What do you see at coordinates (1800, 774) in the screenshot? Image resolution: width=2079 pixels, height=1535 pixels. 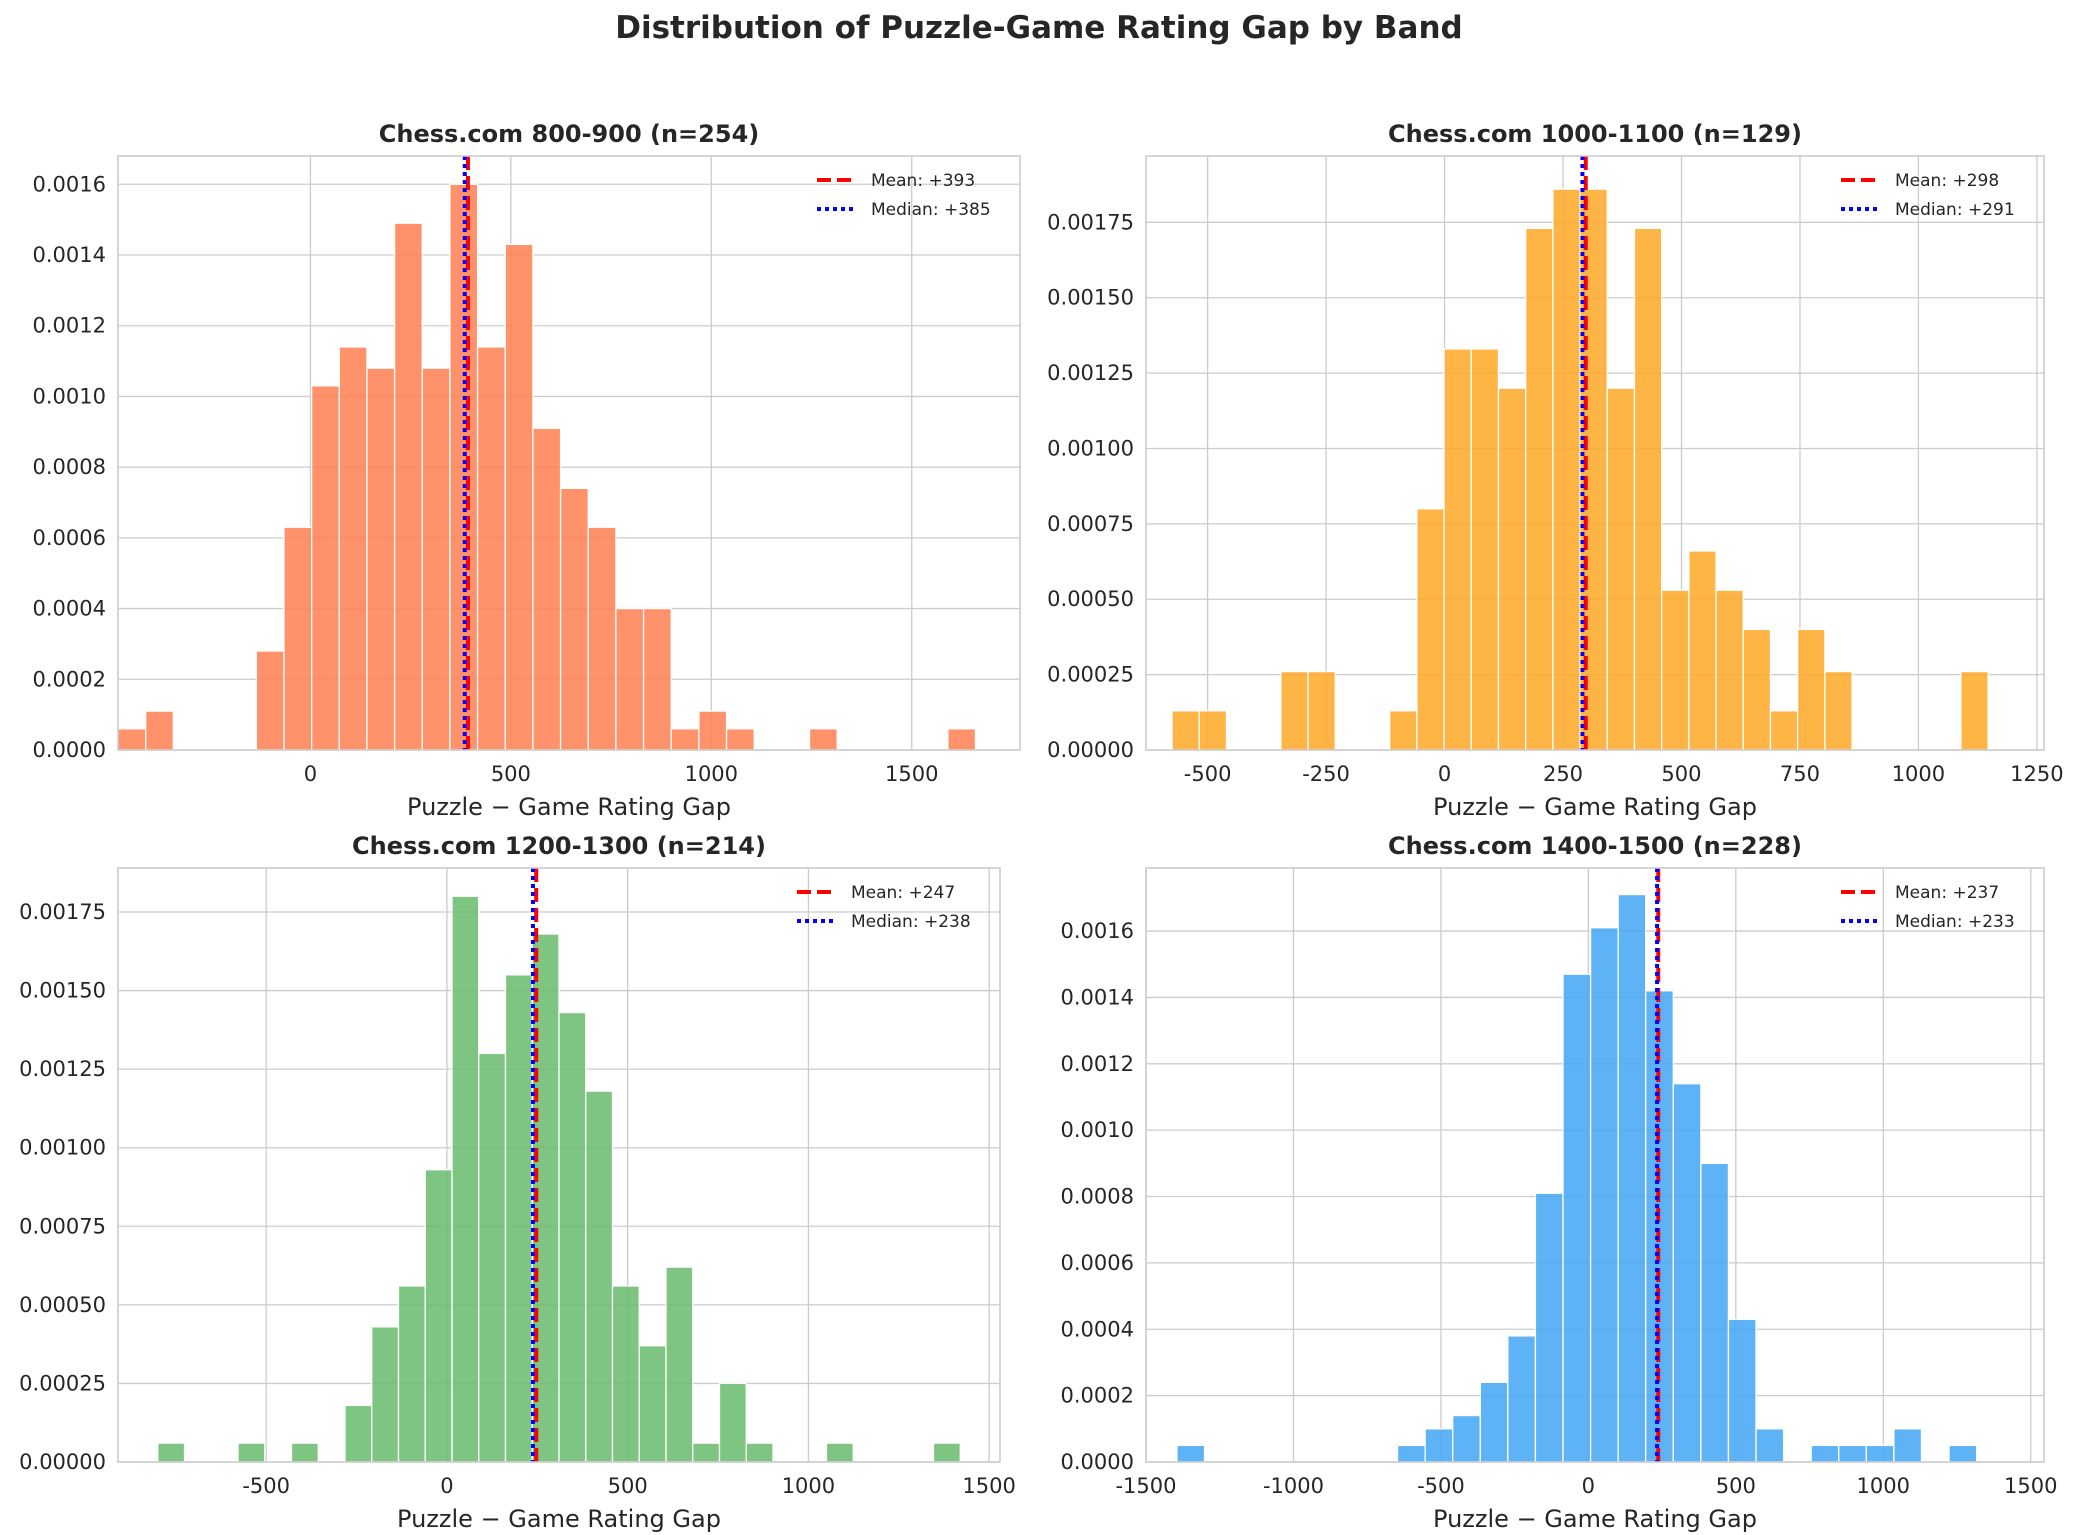 I see `x-tick-label: 750` at bounding box center [1800, 774].